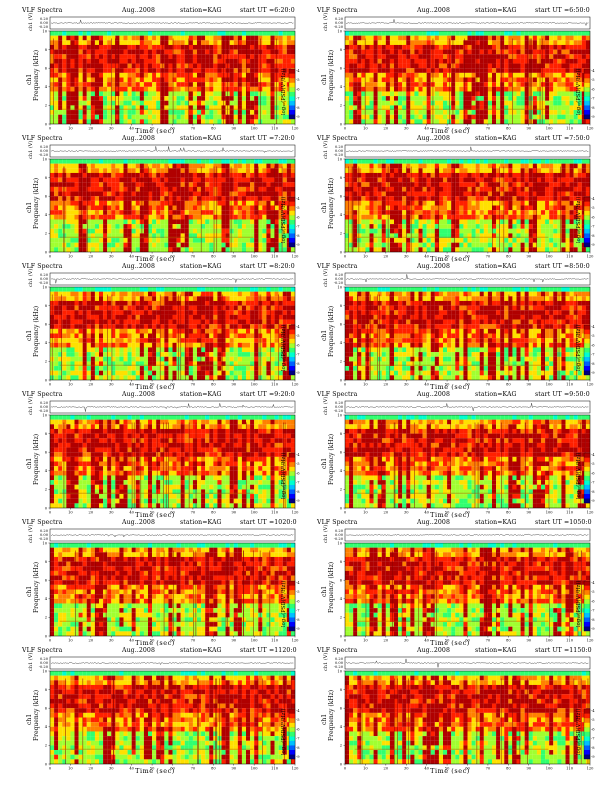 The image size is (612, 792). Describe the element at coordinates (562, 138) in the screenshot. I see `panel-start-ut: start UT =7:50:0` at that location.